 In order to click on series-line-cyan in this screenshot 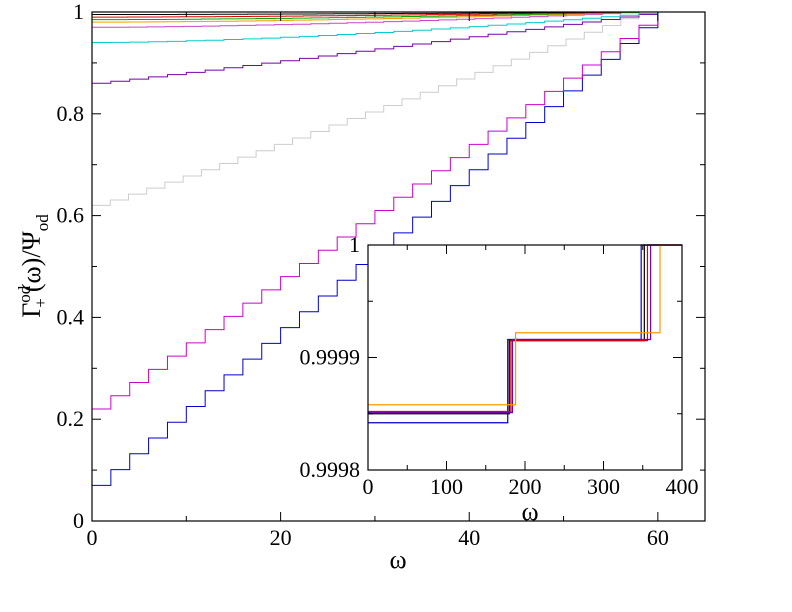, I will do `click(398, 27)`.